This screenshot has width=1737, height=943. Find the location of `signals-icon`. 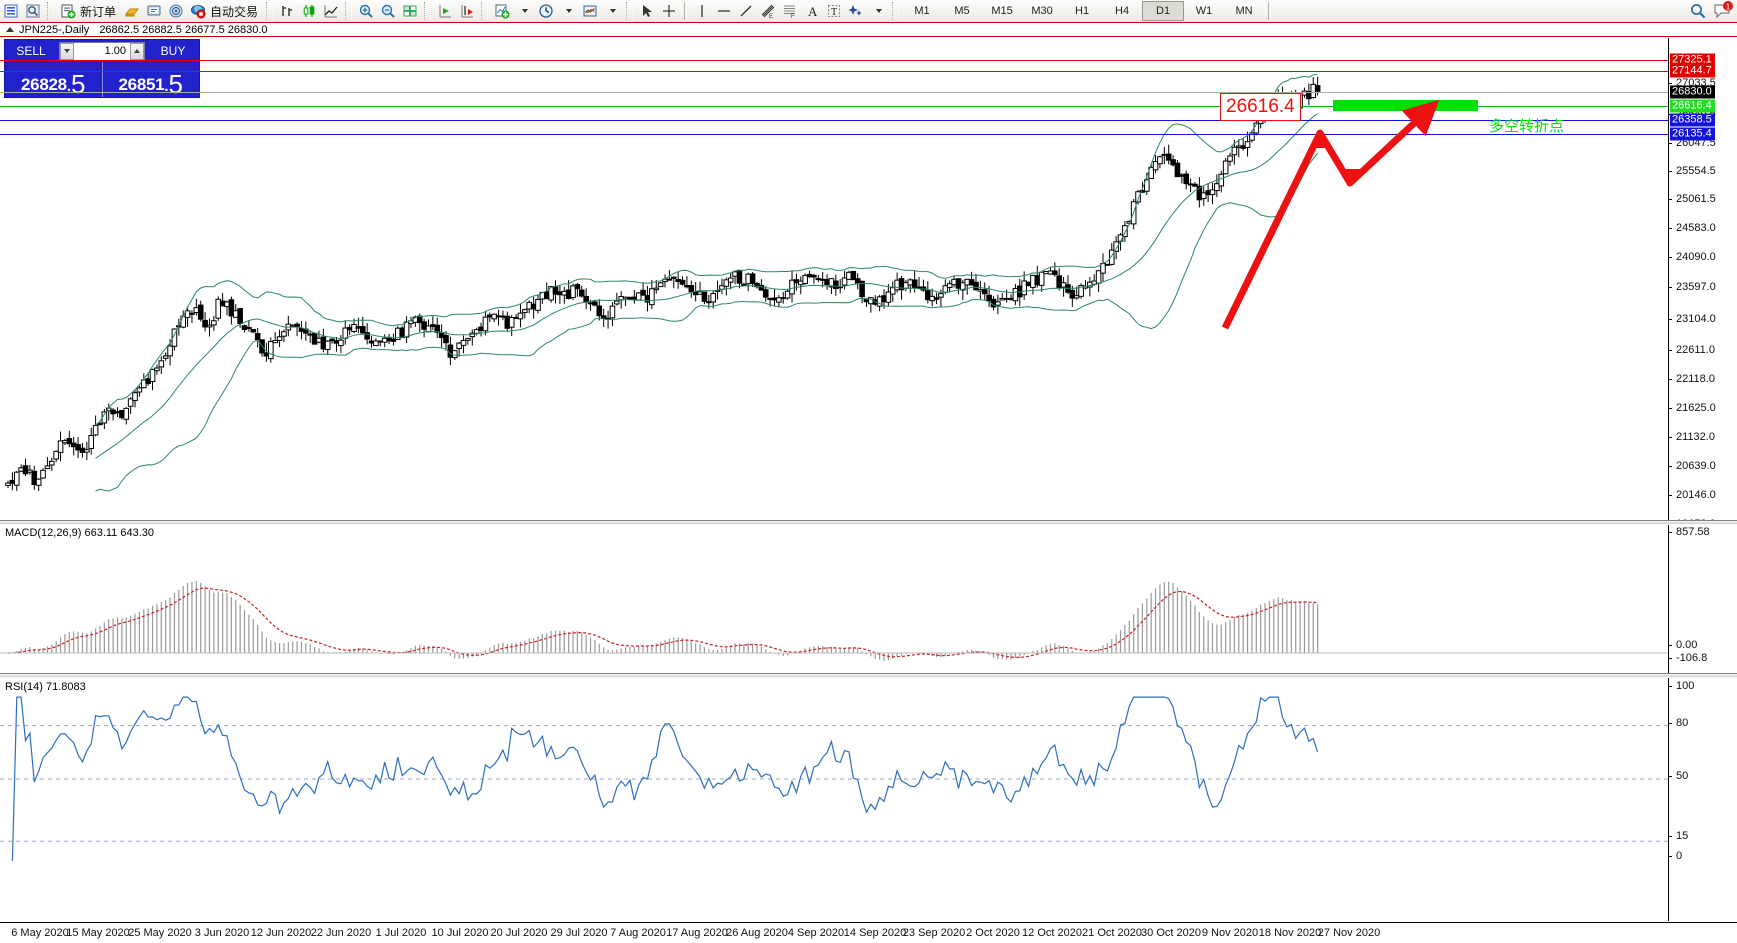

signals-icon is located at coordinates (176, 11).